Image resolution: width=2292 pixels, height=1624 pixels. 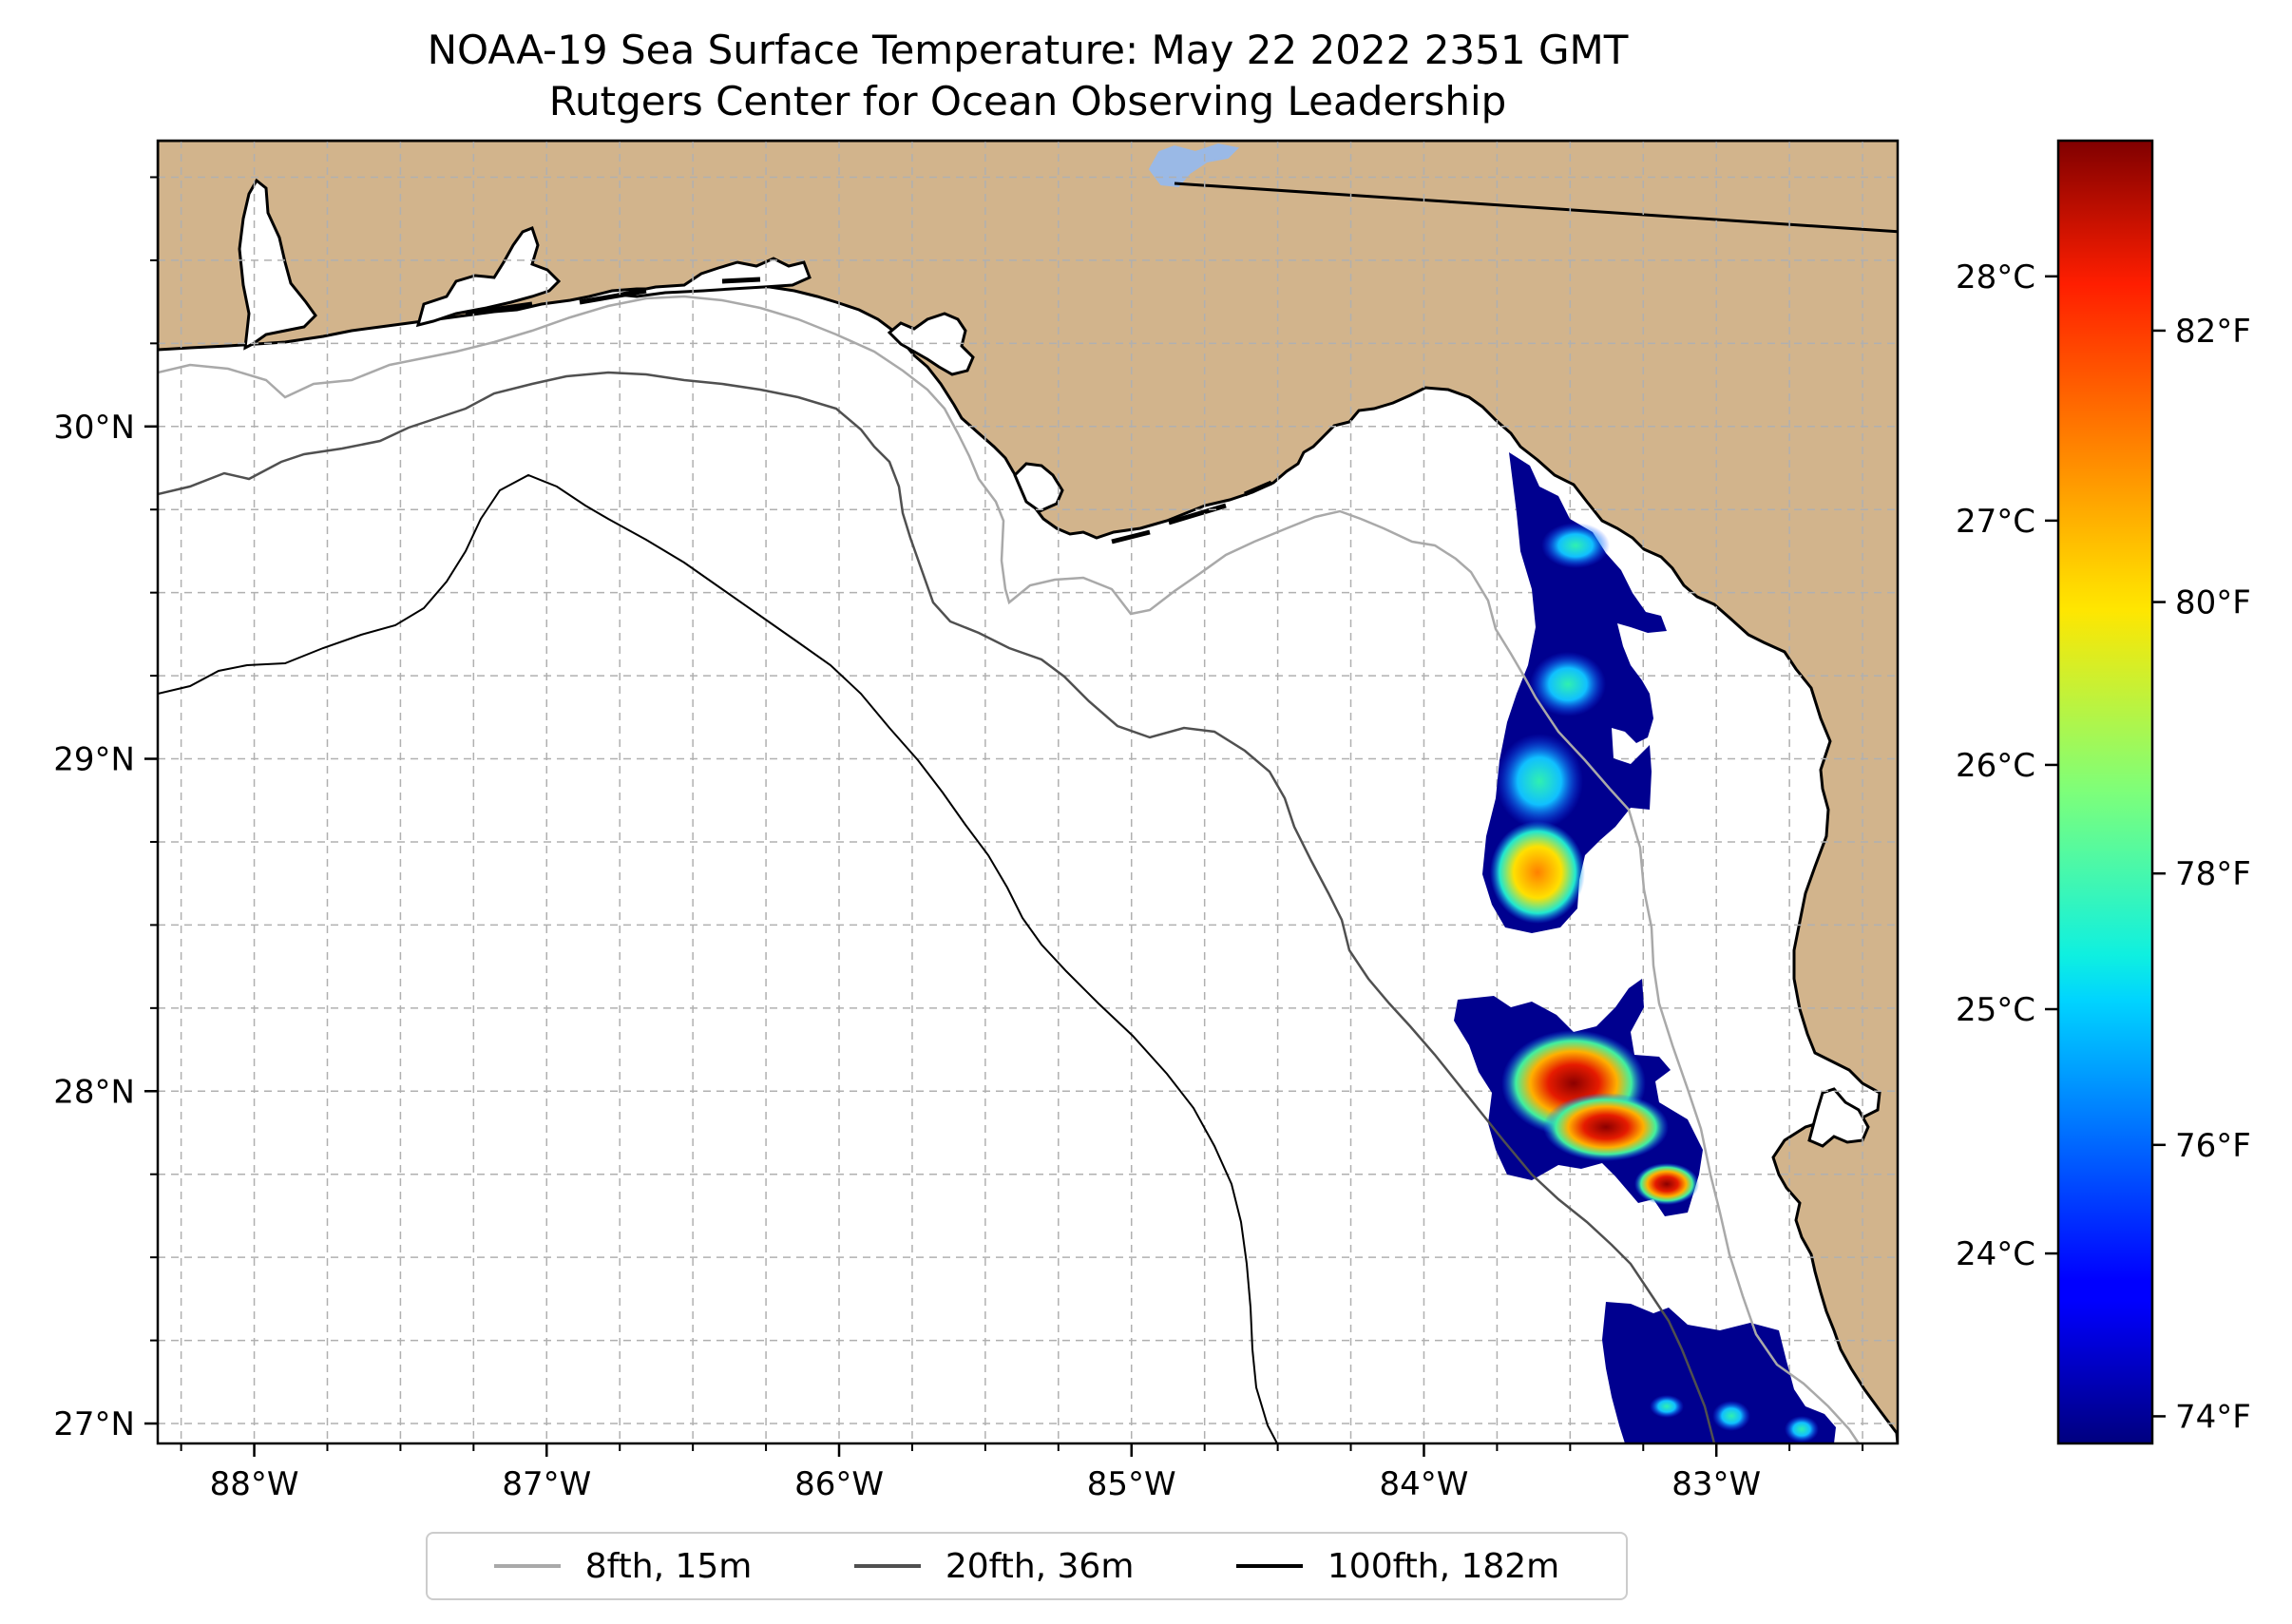 I want to click on colorbar-c-label: 25°C, so click(x=1995, y=1010).